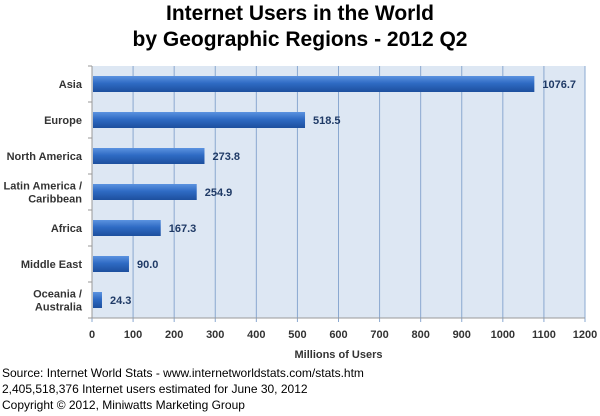 The width and height of the screenshot is (600, 416). What do you see at coordinates (226, 157) in the screenshot?
I see `data-label: 273.8` at bounding box center [226, 157].